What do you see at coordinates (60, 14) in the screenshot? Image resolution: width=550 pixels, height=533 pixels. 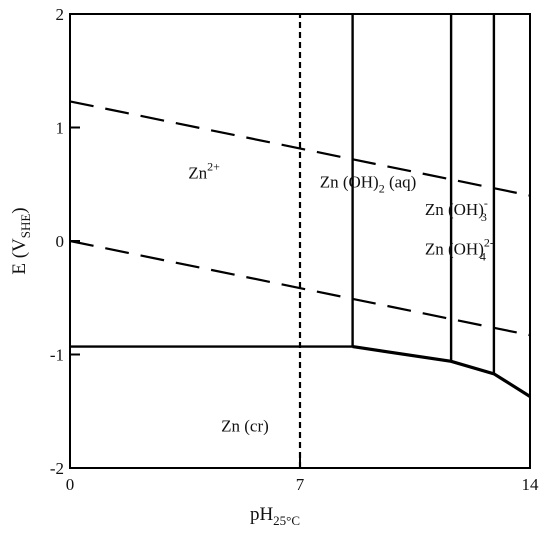 I see `y-tick-label: 2` at bounding box center [60, 14].